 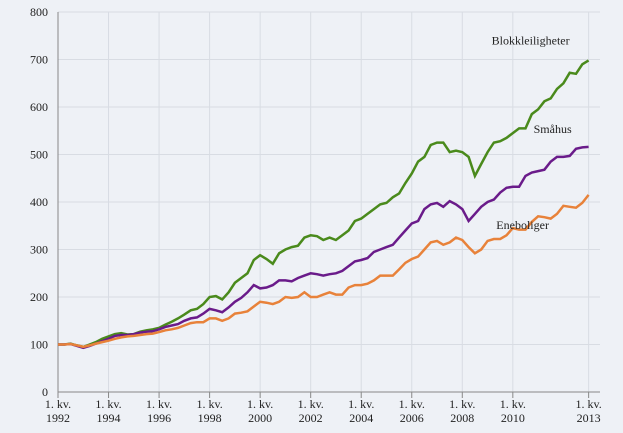 What do you see at coordinates (531, 40) in the screenshot?
I see `series-label: Blokkleiligheter` at bounding box center [531, 40].